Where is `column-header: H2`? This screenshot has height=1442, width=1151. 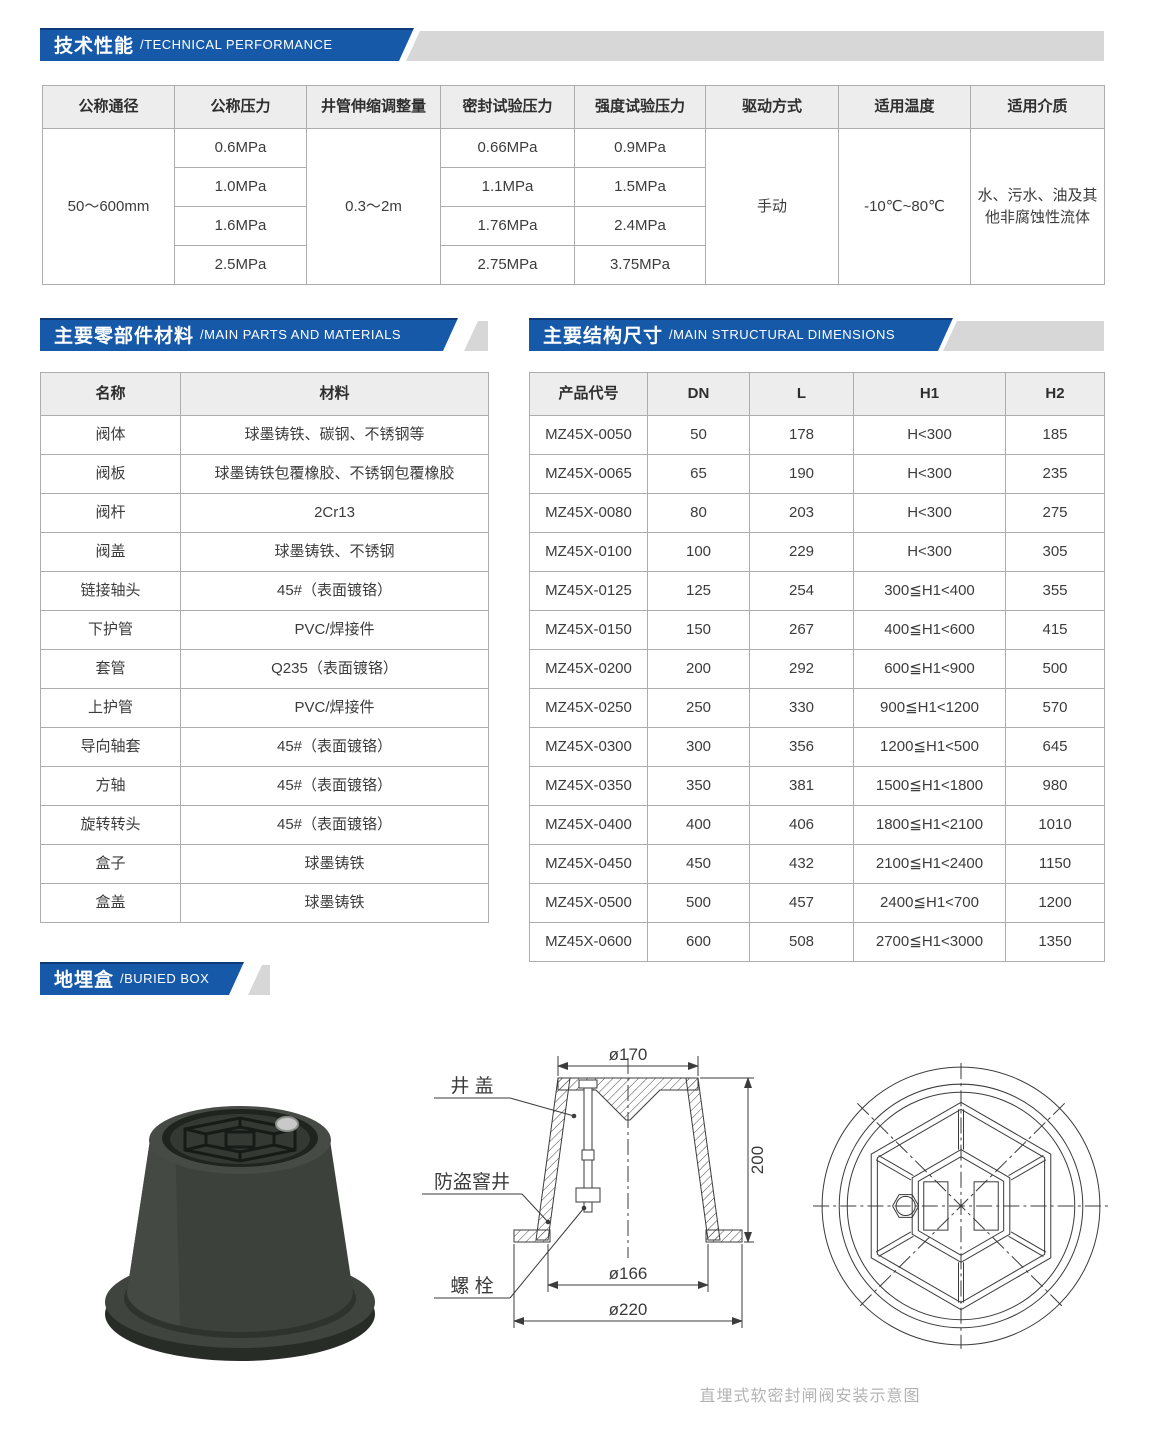
column-header: H2 is located at coordinates (1055, 394).